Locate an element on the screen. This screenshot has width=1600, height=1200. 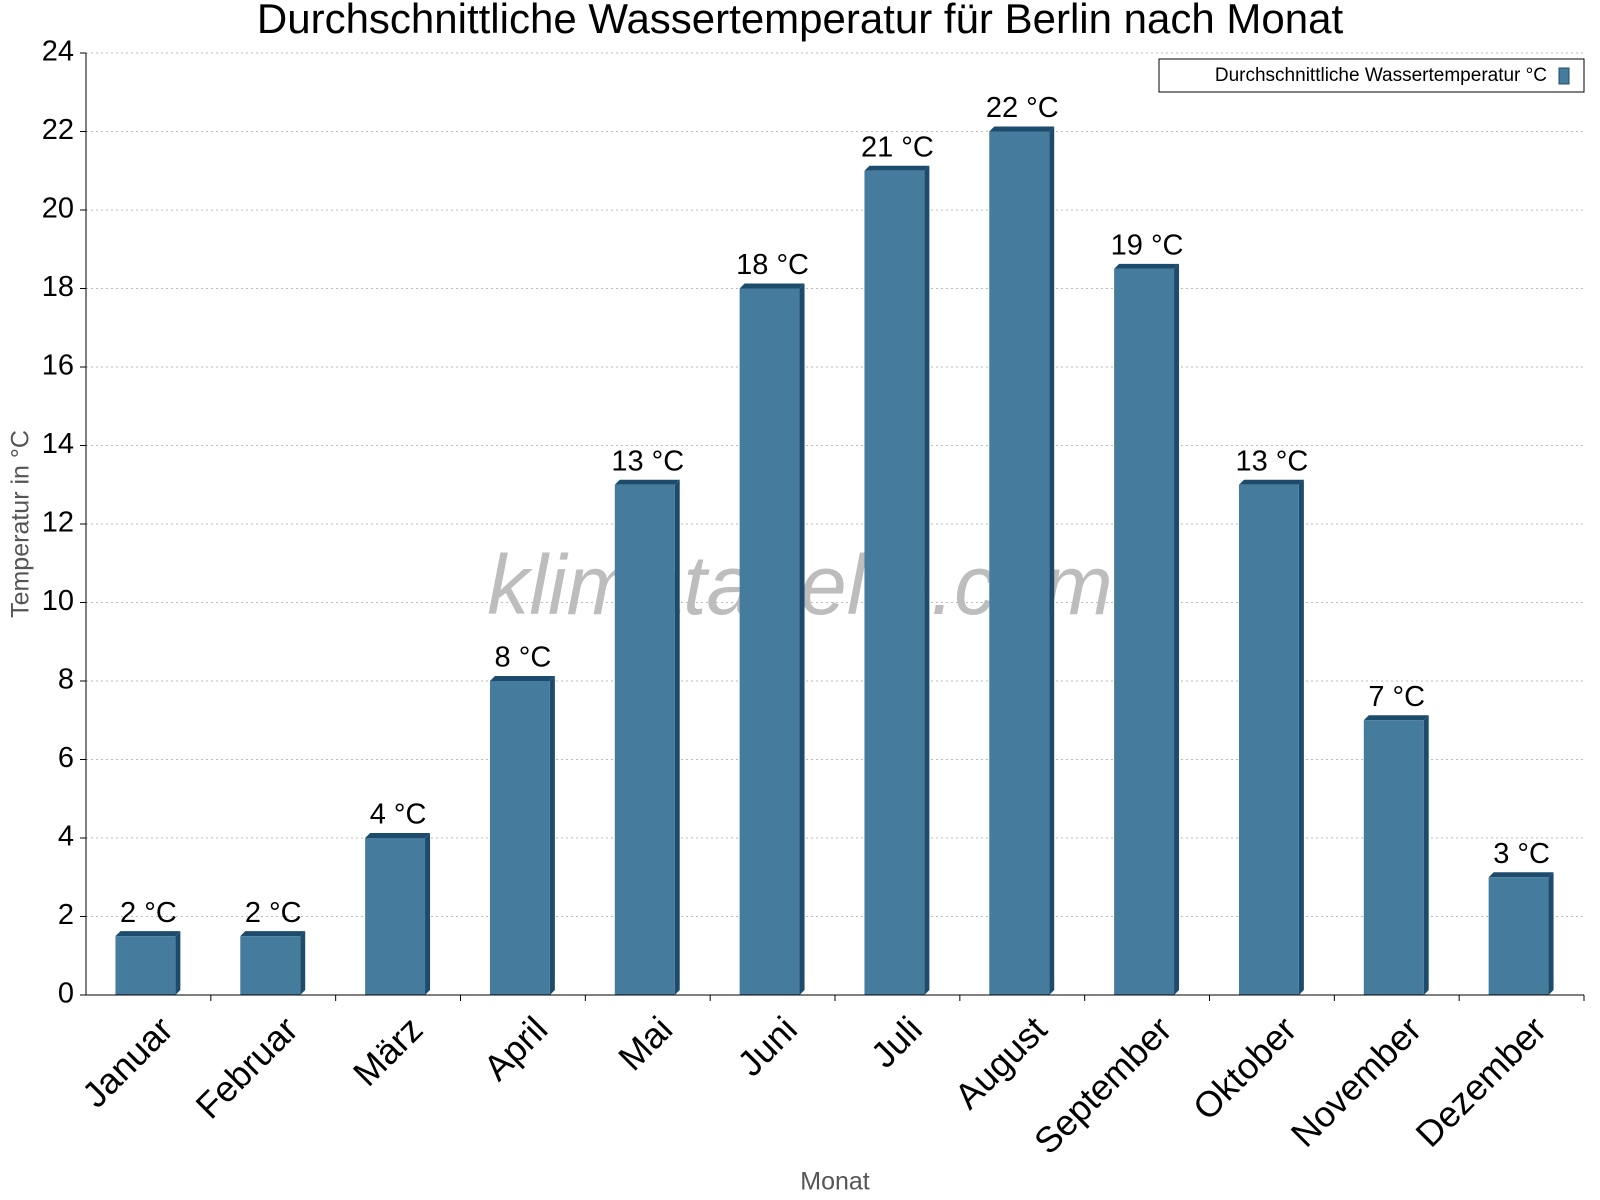
y-tick-label: 12 is located at coordinates (58, 523).